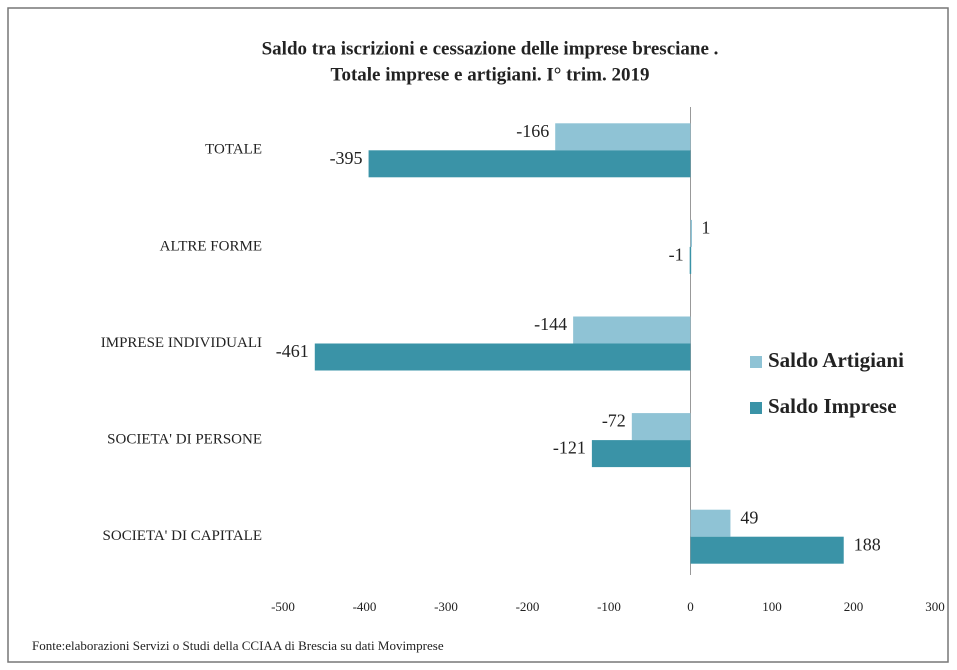 This screenshot has width=957, height=670. Describe the element at coordinates (867, 544) in the screenshot. I see `data-label: 188` at that location.